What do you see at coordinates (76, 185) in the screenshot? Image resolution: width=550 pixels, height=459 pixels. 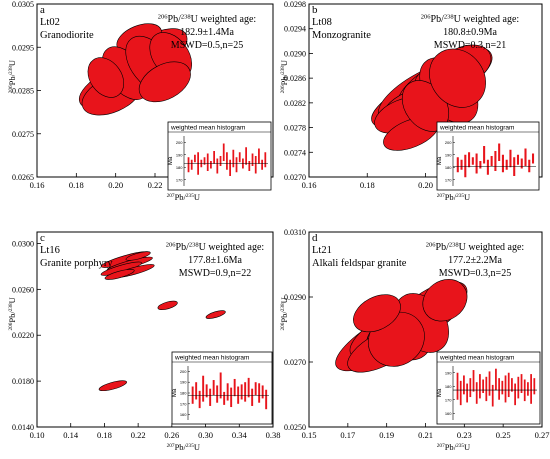 I see `x-tick-label: 0.18` at bounding box center [76, 185].